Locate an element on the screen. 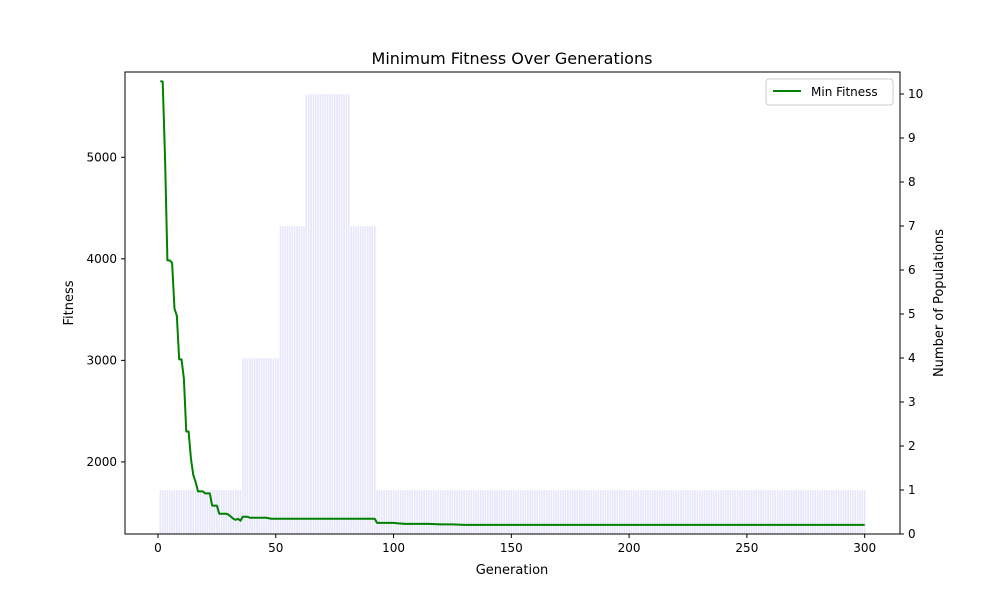  x-tick-label: 100 is located at coordinates (393, 548).